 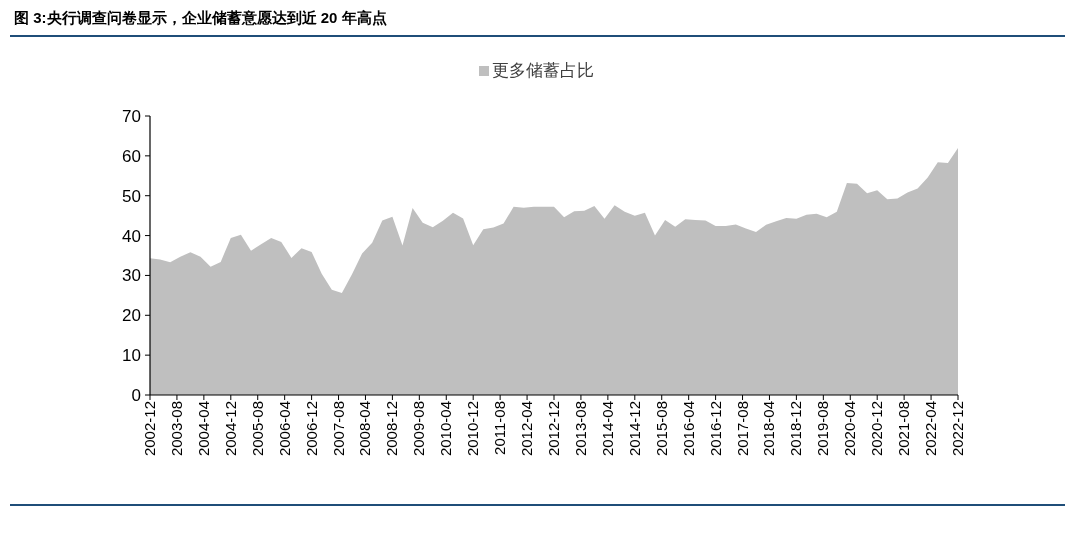 What do you see at coordinates (338, 429) in the screenshot?
I see `x-tick-label: 2007-08` at bounding box center [338, 429].